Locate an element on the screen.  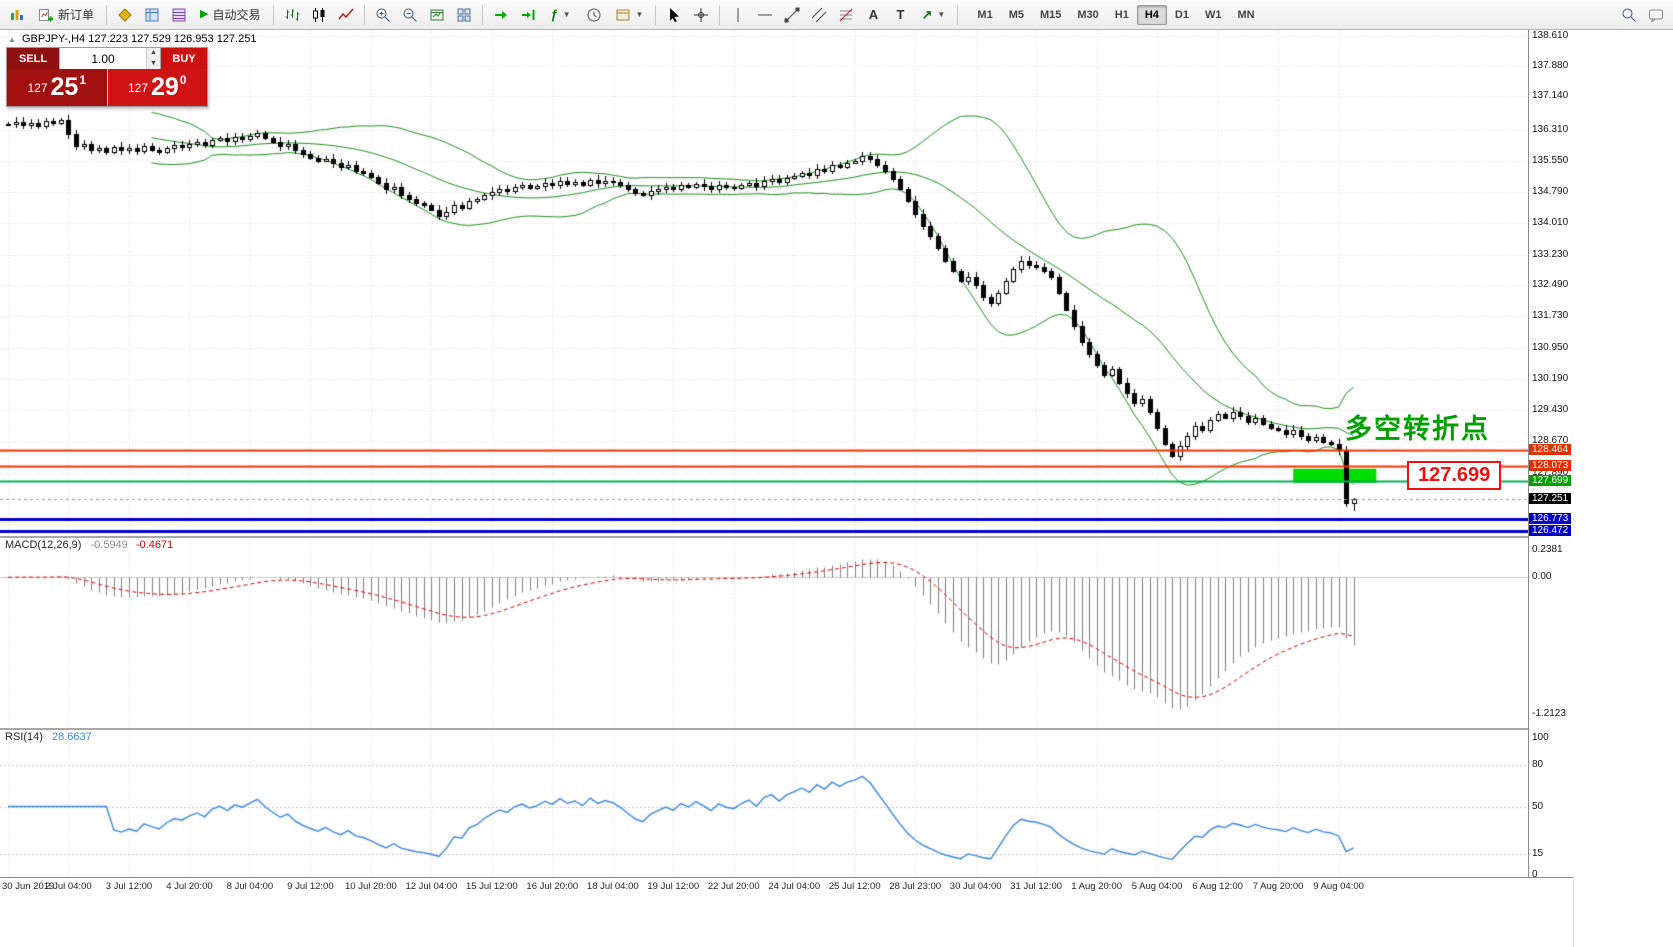
axis-tick-label: 137.140 is located at coordinates (1550, 95).